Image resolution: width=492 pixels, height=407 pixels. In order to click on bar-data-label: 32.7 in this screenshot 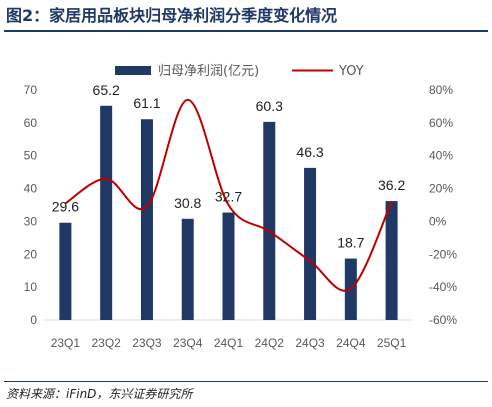, I will do `click(228, 197)`.